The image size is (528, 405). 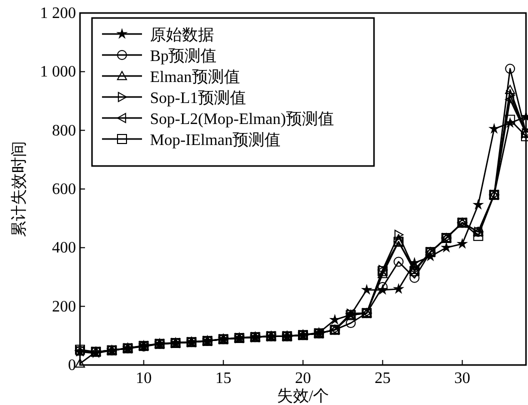 I want to click on y-axis-title: 累计失效时间, so click(x=19, y=189).